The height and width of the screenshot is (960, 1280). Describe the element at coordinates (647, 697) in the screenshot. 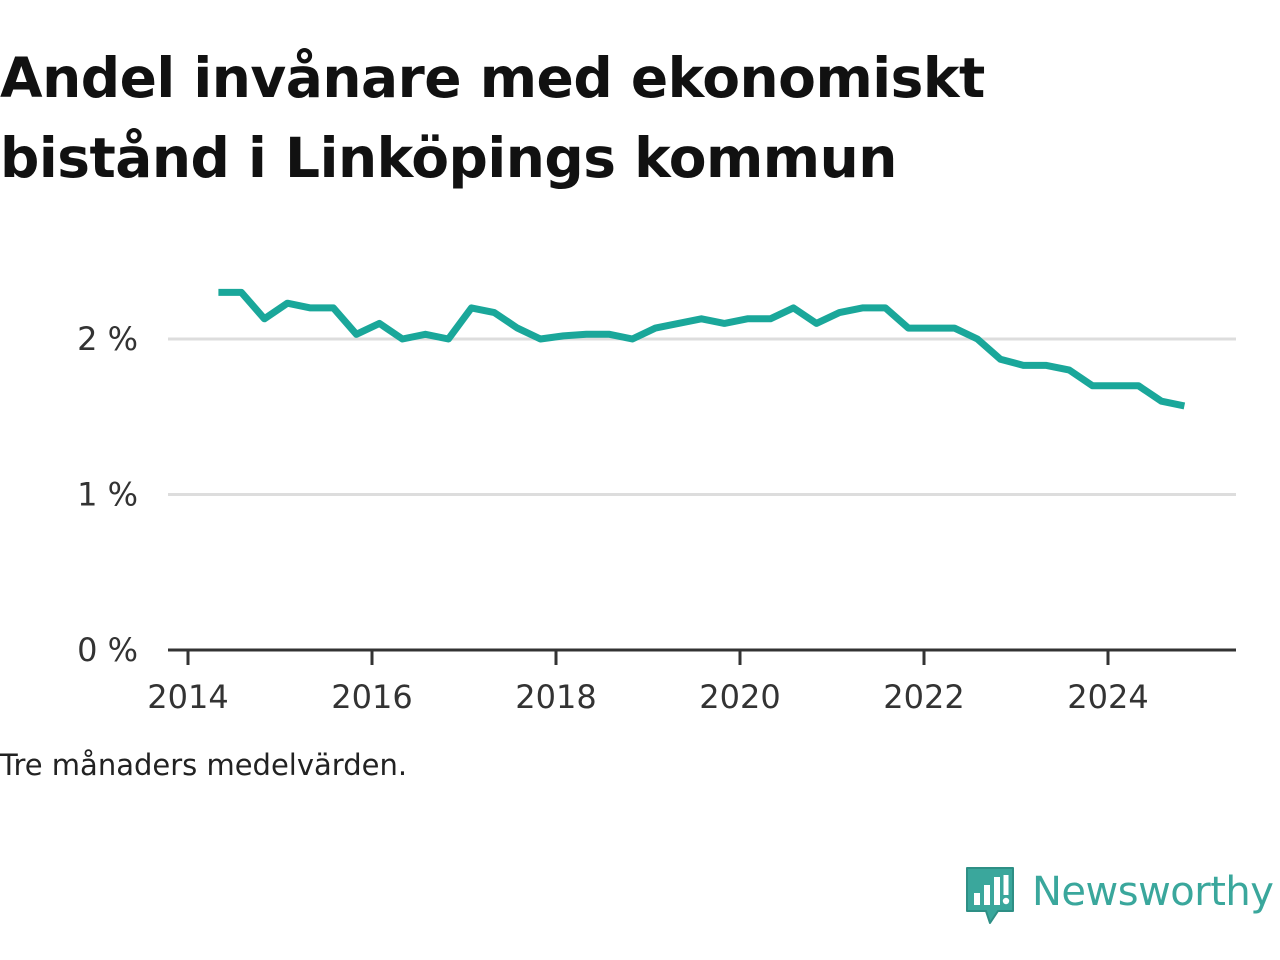

I see `x-axis-labels: 2014 2016 2018 2020 2022 2024` at that location.